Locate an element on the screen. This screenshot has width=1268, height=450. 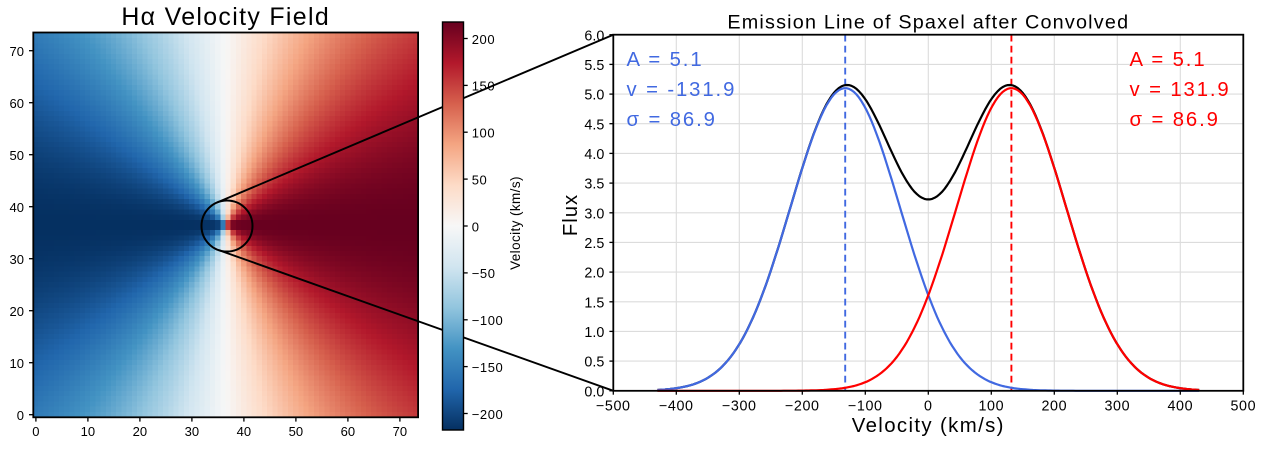
svg-text: 1.0 is located at coordinates (594, 333).